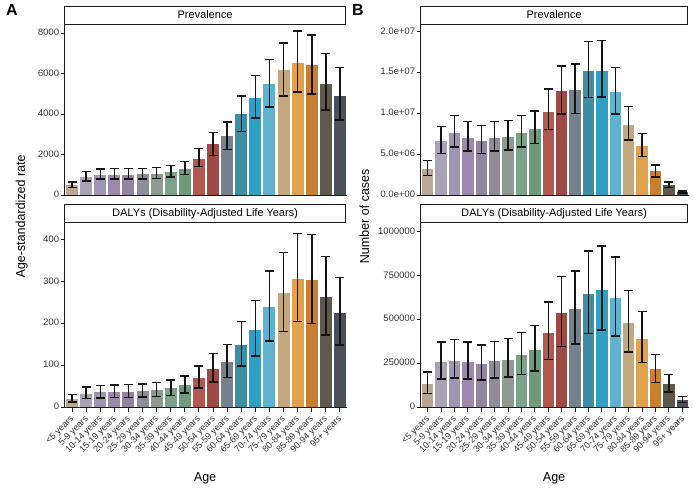 Image resolution: width=694 pixels, height=493 pixels. Describe the element at coordinates (21, 216) in the screenshot. I see `y-axis-title-left: Age-standardized rate` at that location.